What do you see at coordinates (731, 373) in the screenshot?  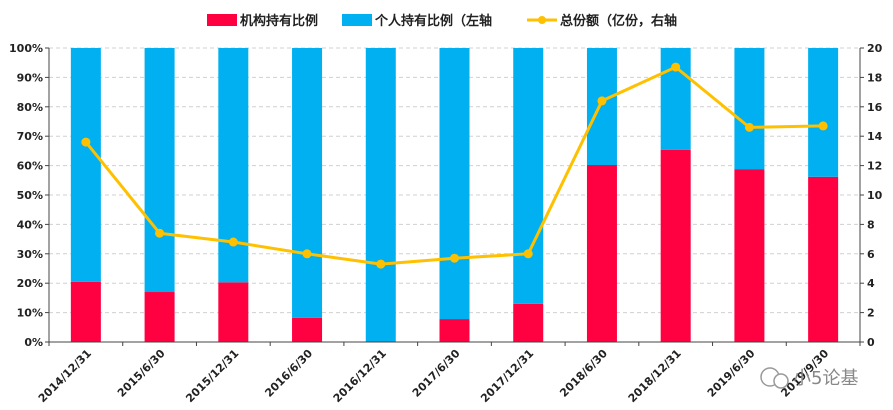 I see `x-tick-label: 2019/6/30` at bounding box center [731, 373].